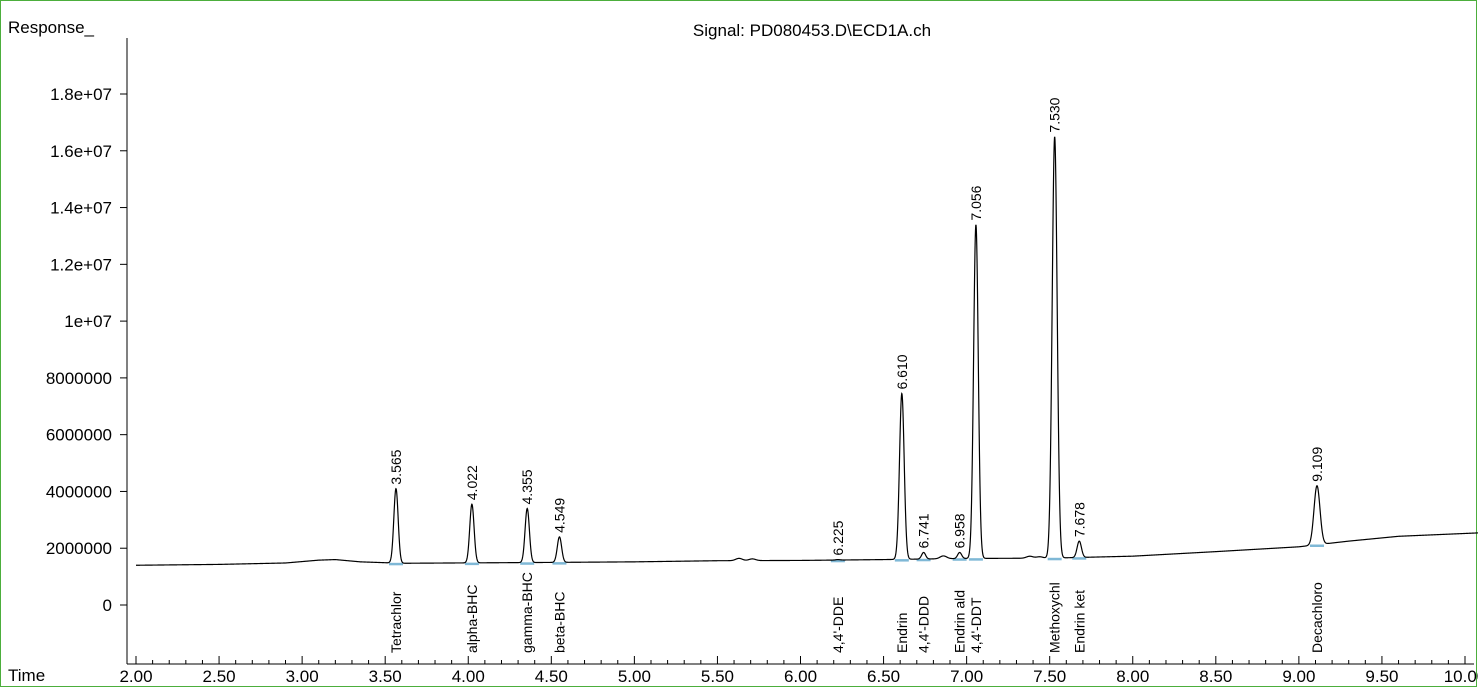 This screenshot has width=1478, height=688. I want to click on y-tick-label: 0, so click(107, 605).